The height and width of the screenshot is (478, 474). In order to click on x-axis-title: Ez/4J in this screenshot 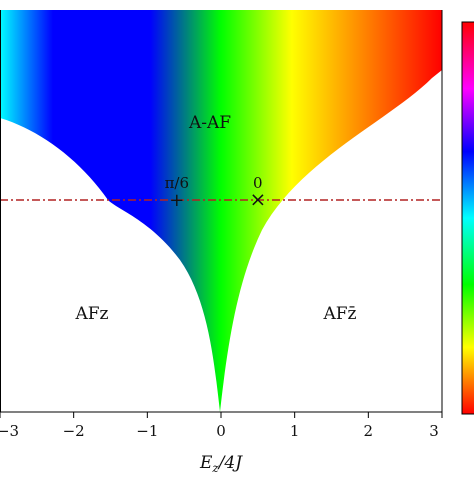, I will do `click(221, 463)`.